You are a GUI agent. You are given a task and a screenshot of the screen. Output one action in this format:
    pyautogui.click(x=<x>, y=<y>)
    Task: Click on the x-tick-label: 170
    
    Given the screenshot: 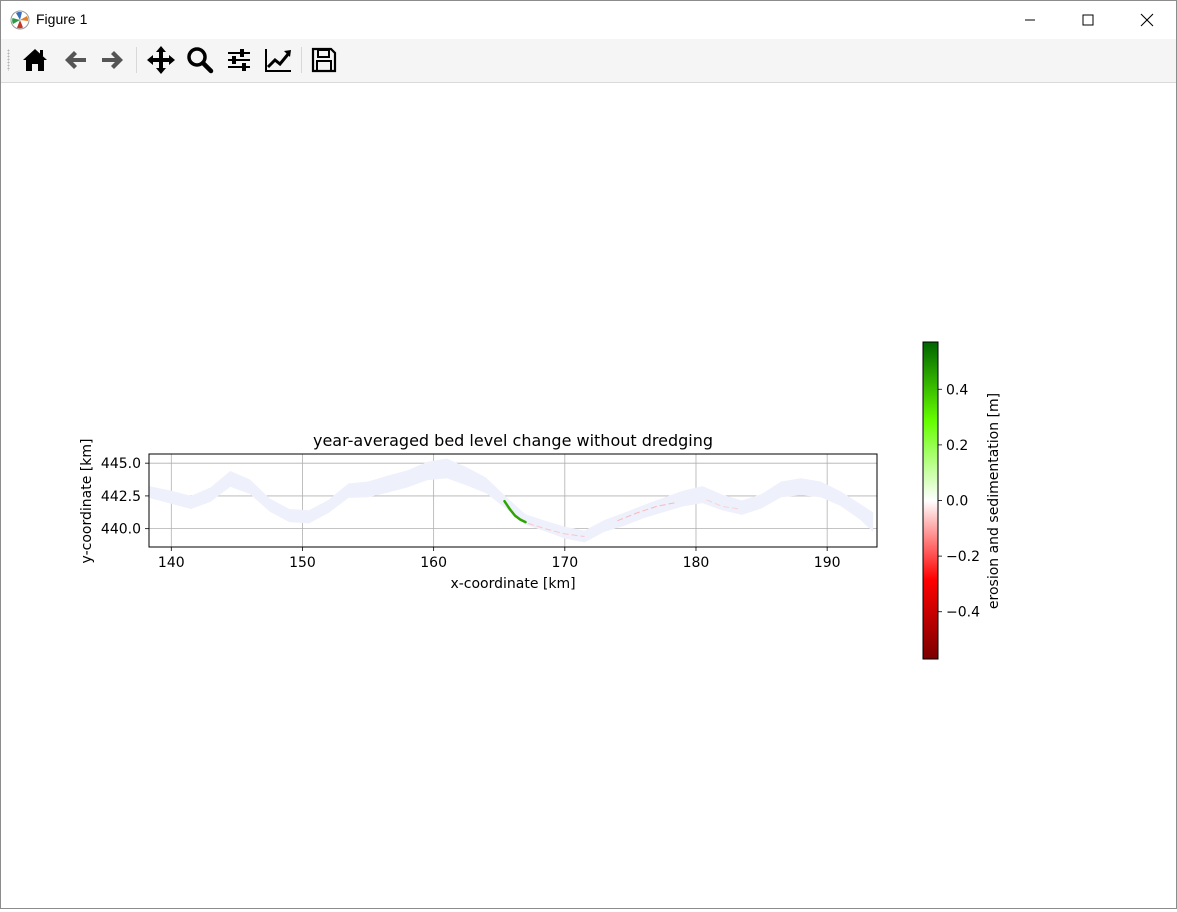 What is the action you would take?
    pyautogui.click(x=564, y=563)
    